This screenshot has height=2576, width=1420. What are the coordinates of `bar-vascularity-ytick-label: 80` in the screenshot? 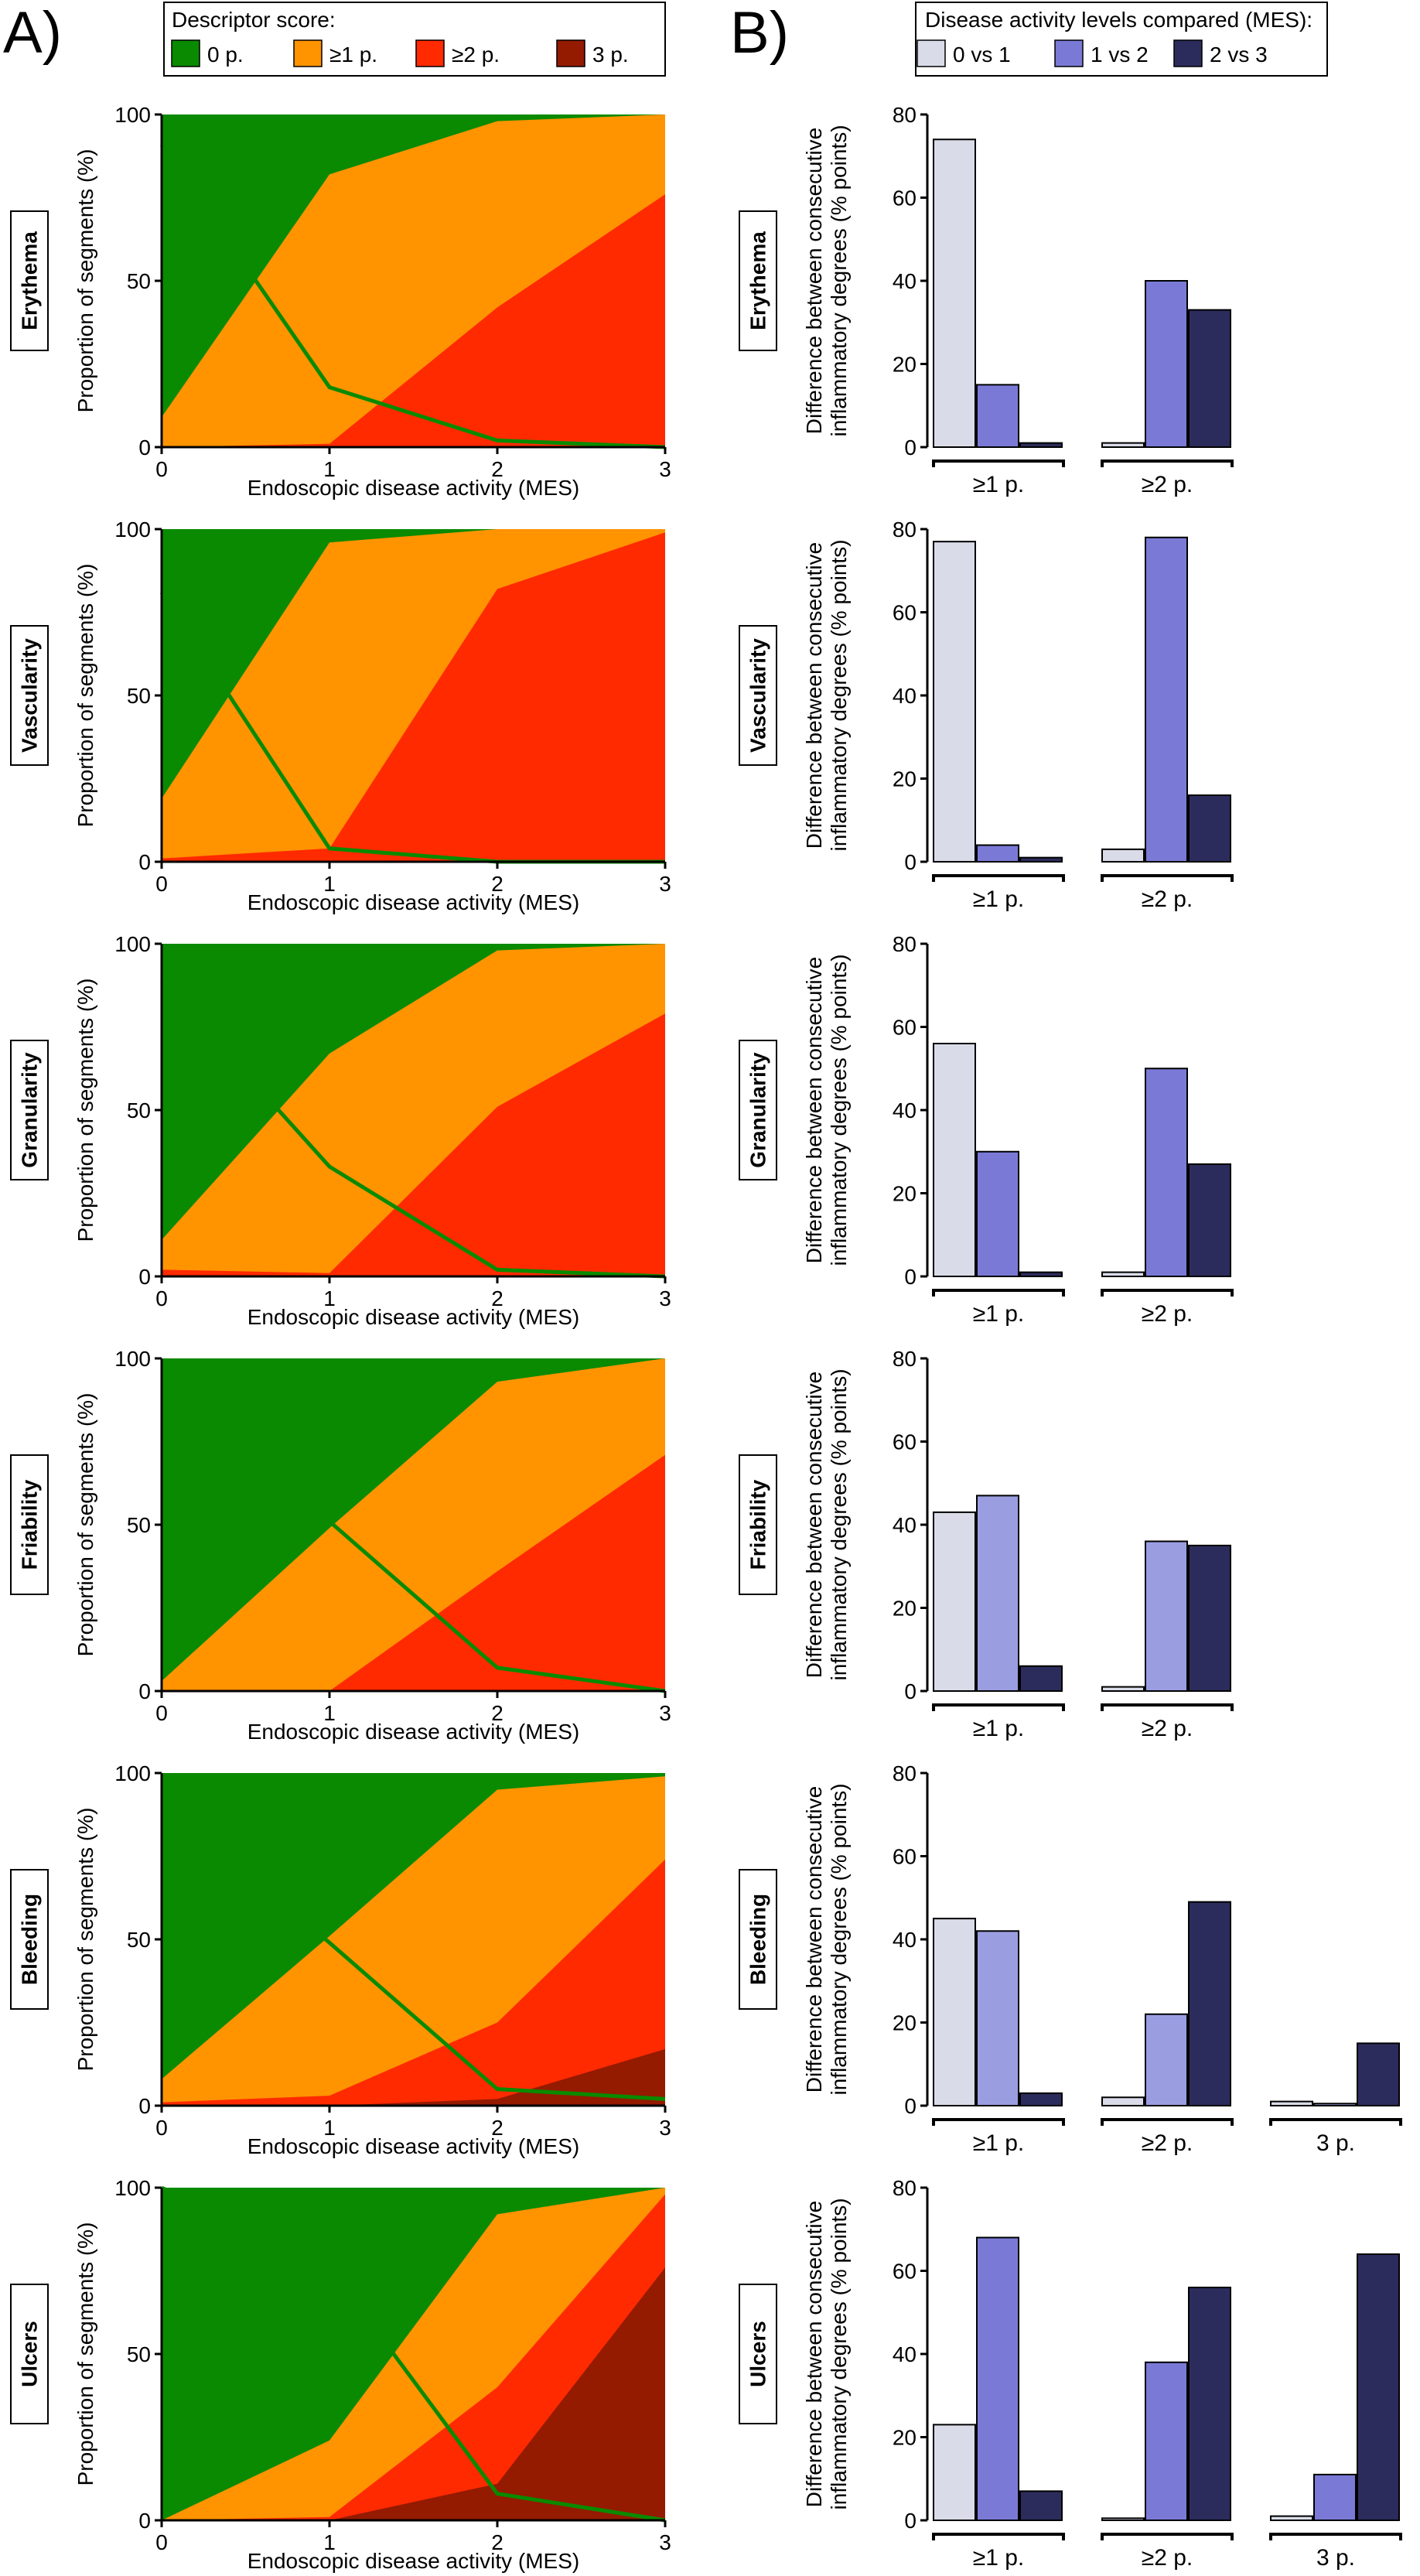 It's located at (905, 530).